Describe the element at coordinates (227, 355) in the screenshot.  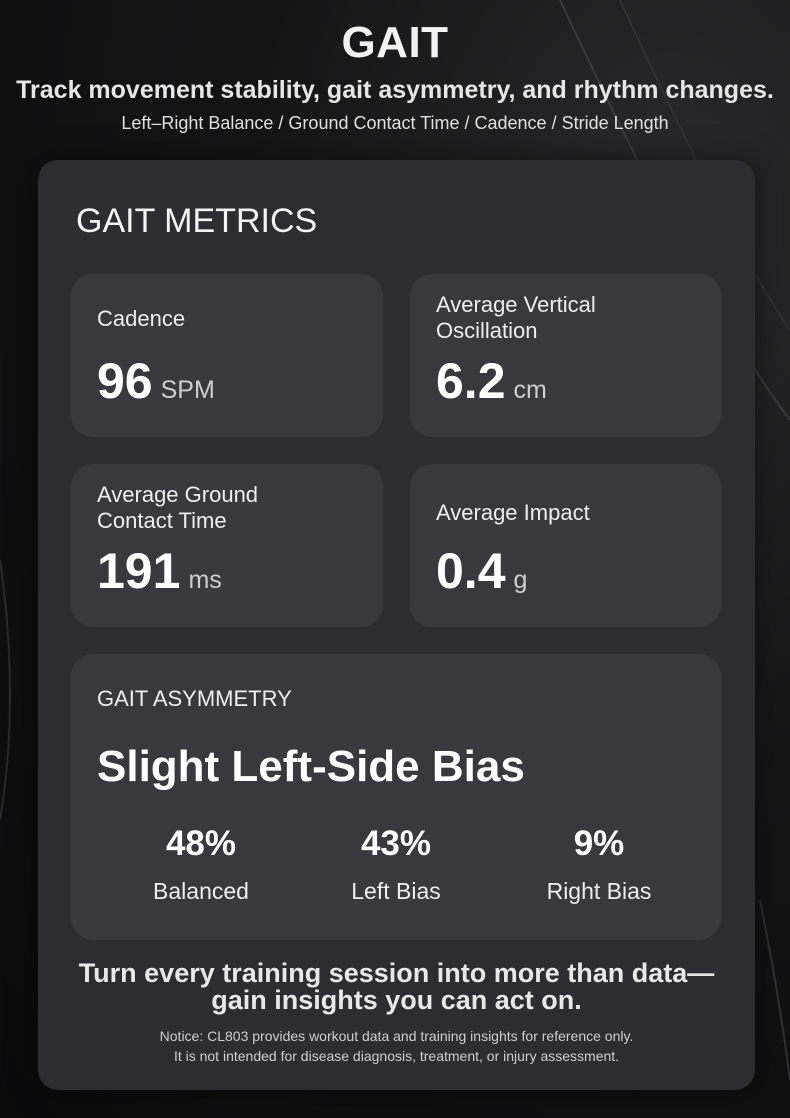
I see `metric-card-cadence: Cadence 96 SPM` at that location.